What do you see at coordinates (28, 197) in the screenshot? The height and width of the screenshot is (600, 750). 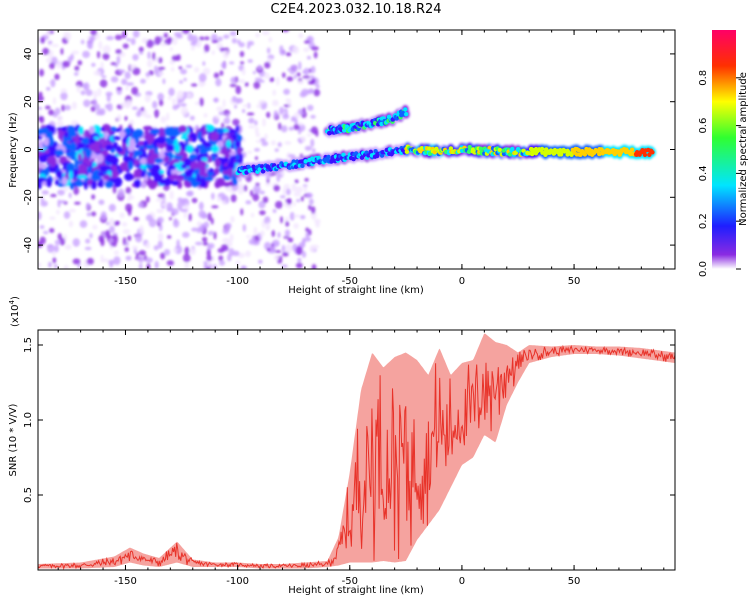 I see `spectrogram-y-tick-label: -20` at bounding box center [28, 197].